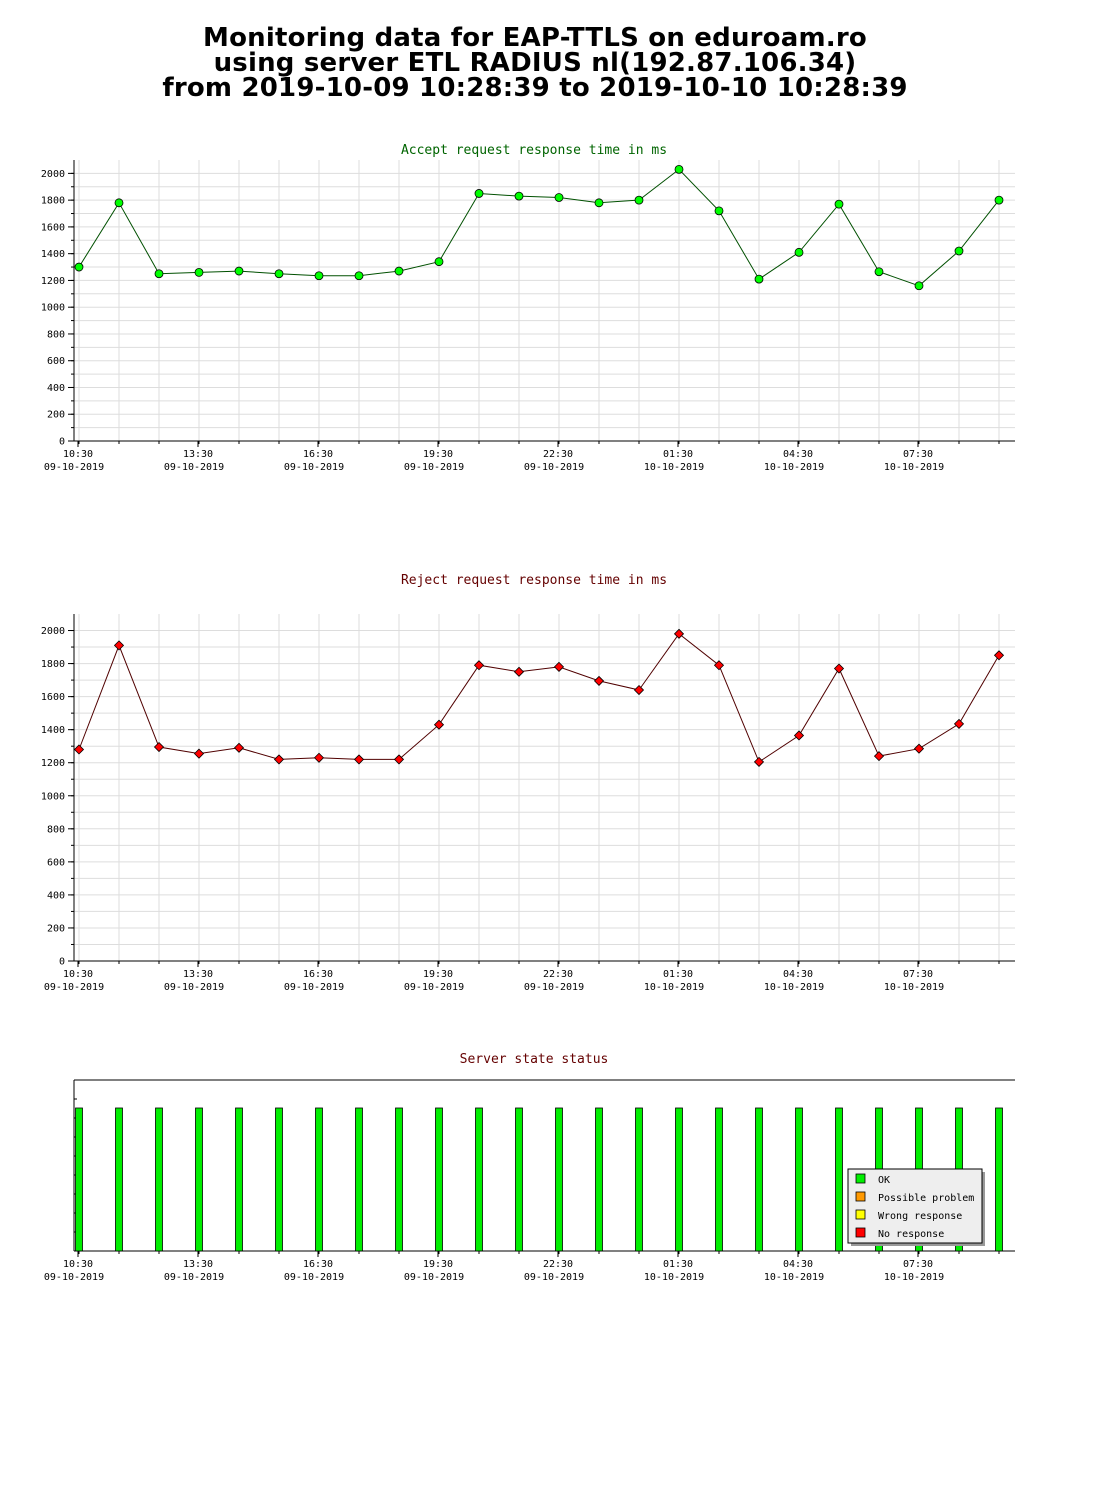  I want to click on reject-chart-title: Reject request response time in ms, so click(534, 580).